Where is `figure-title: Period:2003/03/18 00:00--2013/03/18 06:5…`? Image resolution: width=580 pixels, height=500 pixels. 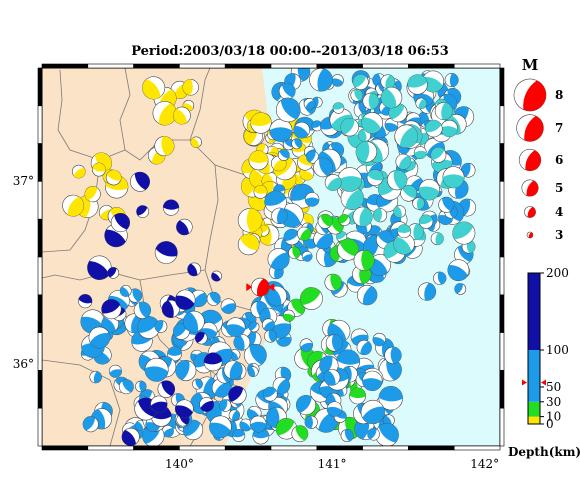 figure-title: Period:2003/03/18 00:00--2013/03/18 06:5… is located at coordinates (290, 51).